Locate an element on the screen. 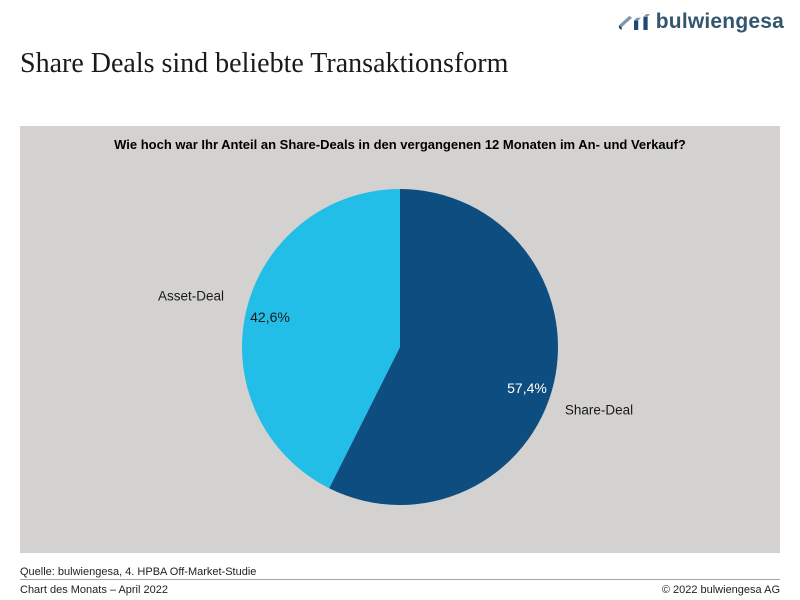  footer-series-label: Chart des Monats – April 2022 is located at coordinates (94, 590).